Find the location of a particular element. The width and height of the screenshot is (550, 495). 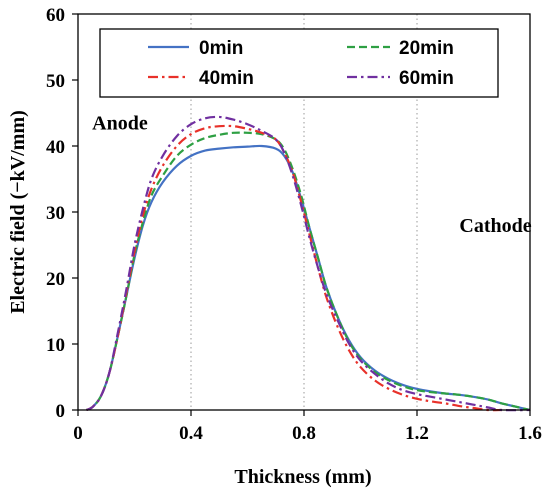

x-ticks: 0 0.4 0.8 1.2 1.6 is located at coordinates (307, 427).